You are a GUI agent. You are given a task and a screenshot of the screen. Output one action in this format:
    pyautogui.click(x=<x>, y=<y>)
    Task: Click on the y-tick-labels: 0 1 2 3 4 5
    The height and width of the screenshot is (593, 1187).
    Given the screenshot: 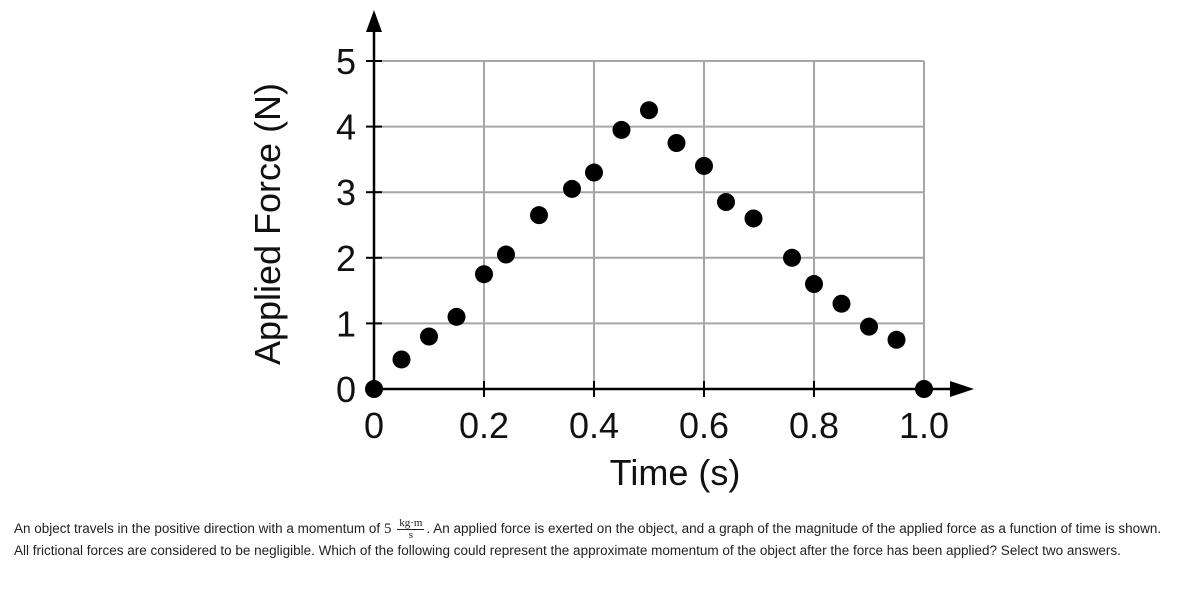 What is the action you would take?
    pyautogui.click(x=359, y=225)
    